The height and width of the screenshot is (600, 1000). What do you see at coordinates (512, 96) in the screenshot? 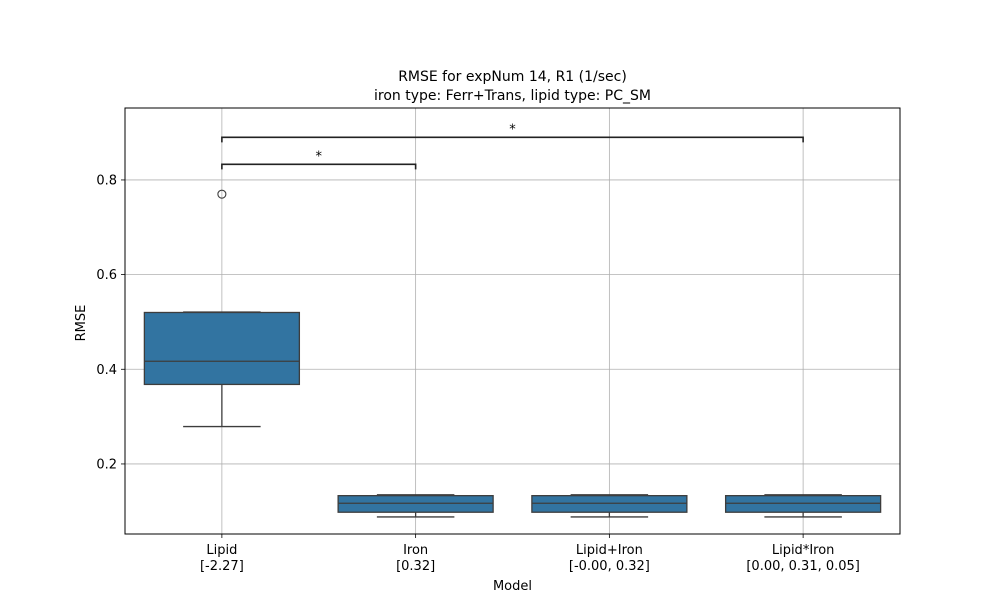
I see `chart-subtitle: iron type: Ferr+Trans, lipid type: PC_SM` at bounding box center [512, 96].